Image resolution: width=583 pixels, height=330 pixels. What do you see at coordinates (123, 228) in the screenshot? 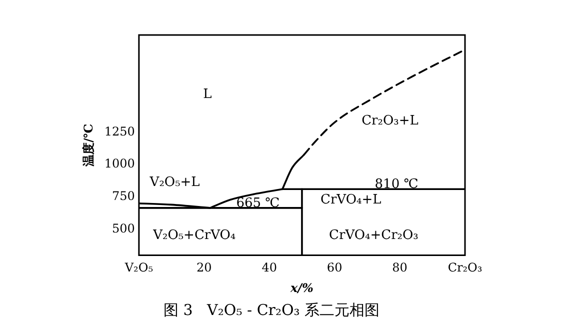
I see `y-tick-label: 500` at bounding box center [123, 228].